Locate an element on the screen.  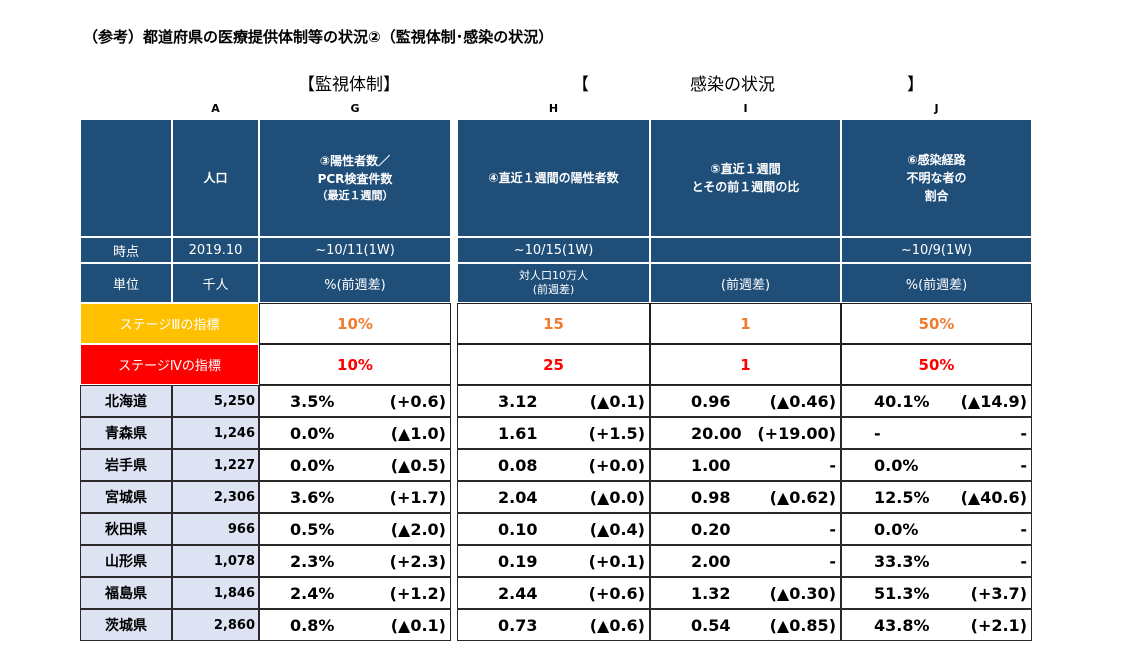
stage4-value-g: 10% is located at coordinates (355, 364).